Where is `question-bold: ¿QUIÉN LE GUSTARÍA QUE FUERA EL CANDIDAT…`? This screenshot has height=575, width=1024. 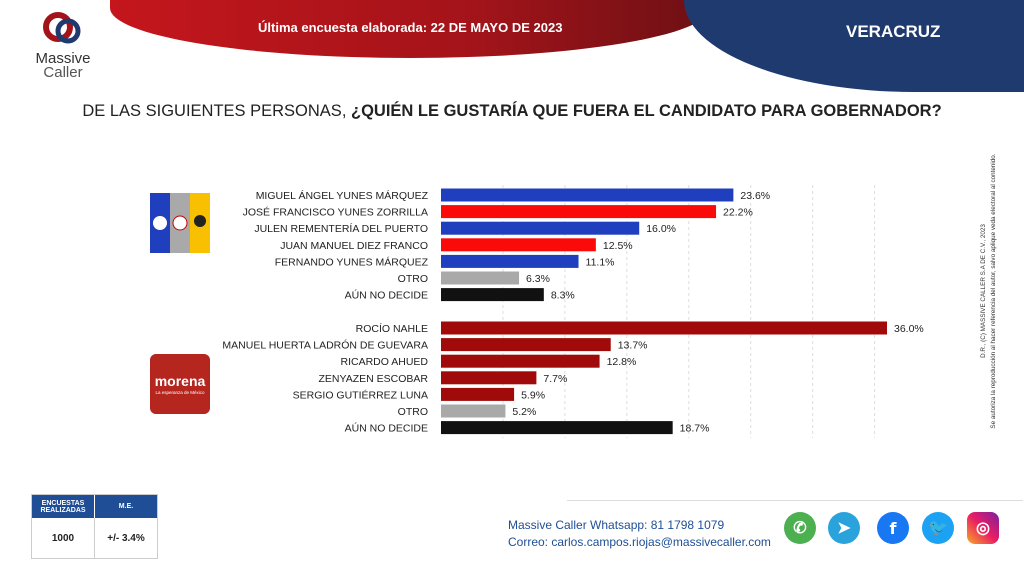 question-bold: ¿QUIÉN LE GUSTARÍA QUE FUERA EL CANDIDAT… is located at coordinates (646, 111).